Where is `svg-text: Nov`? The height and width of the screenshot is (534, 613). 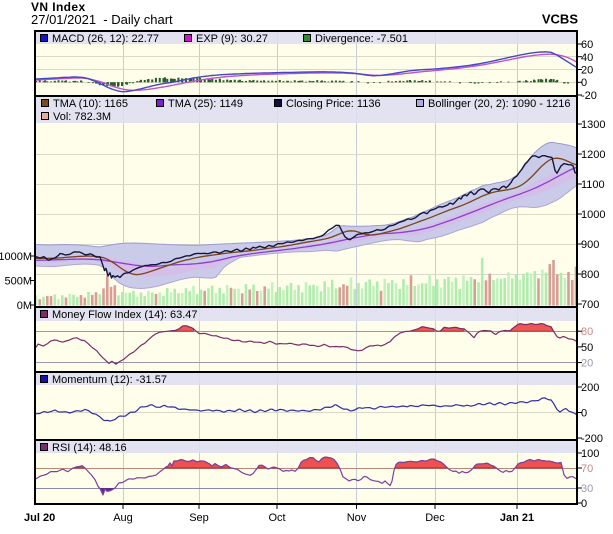
svg-text: Nov is located at coordinates (357, 518).